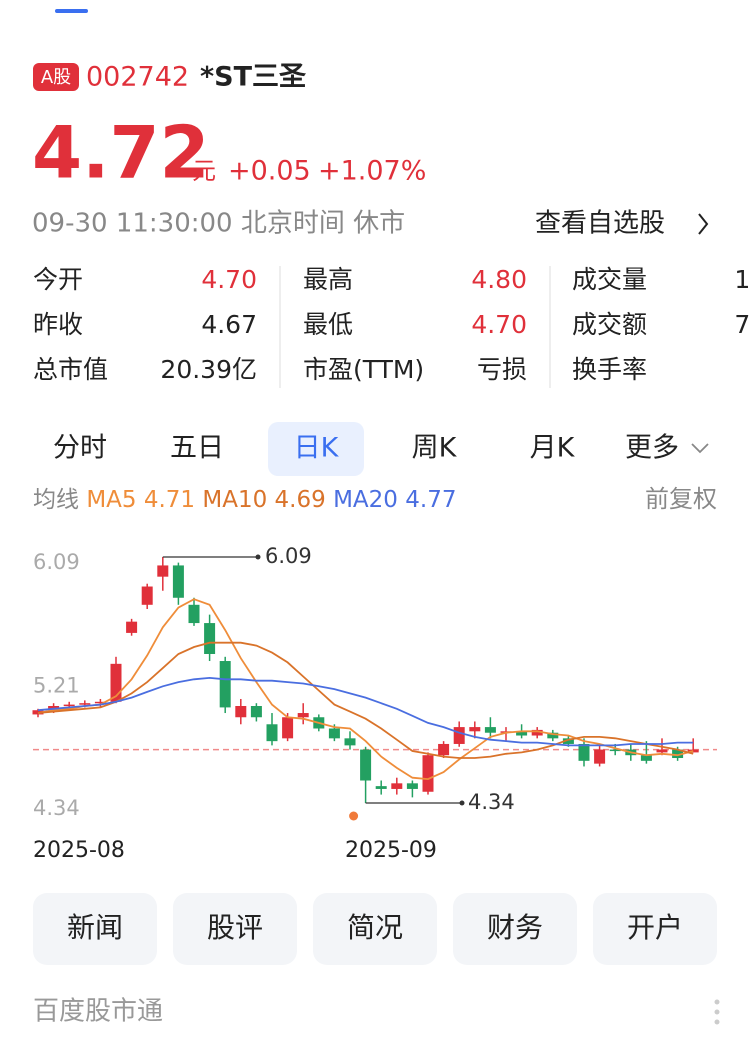 The image size is (750, 1041). Describe the element at coordinates (717, 1022) in the screenshot. I see `menu-dot` at that location.